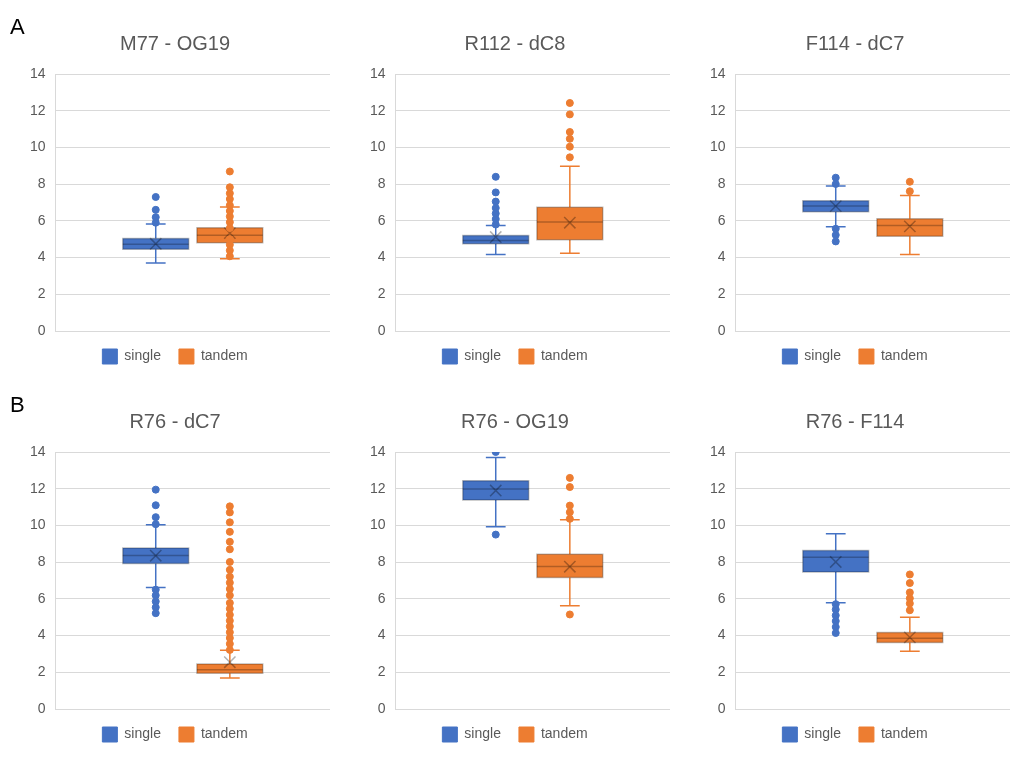 This screenshot has width=1020, height=757. I want to click on chart-title: R76 - OG19, so click(515, 420).